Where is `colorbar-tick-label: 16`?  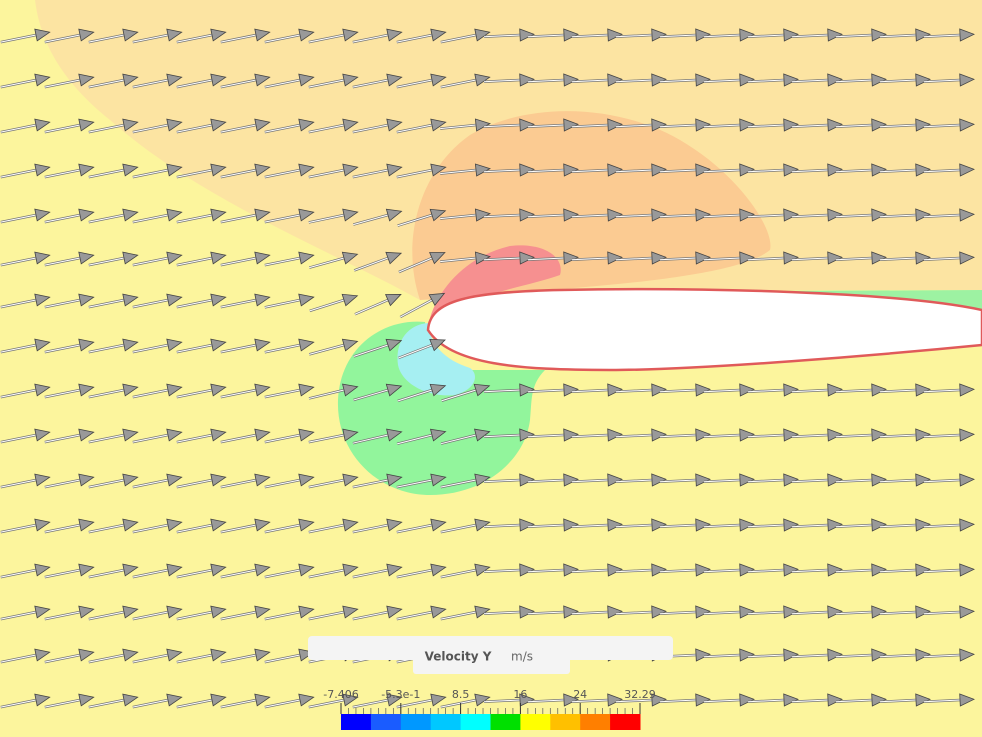 colorbar-tick-label: 16 is located at coordinates (520, 694).